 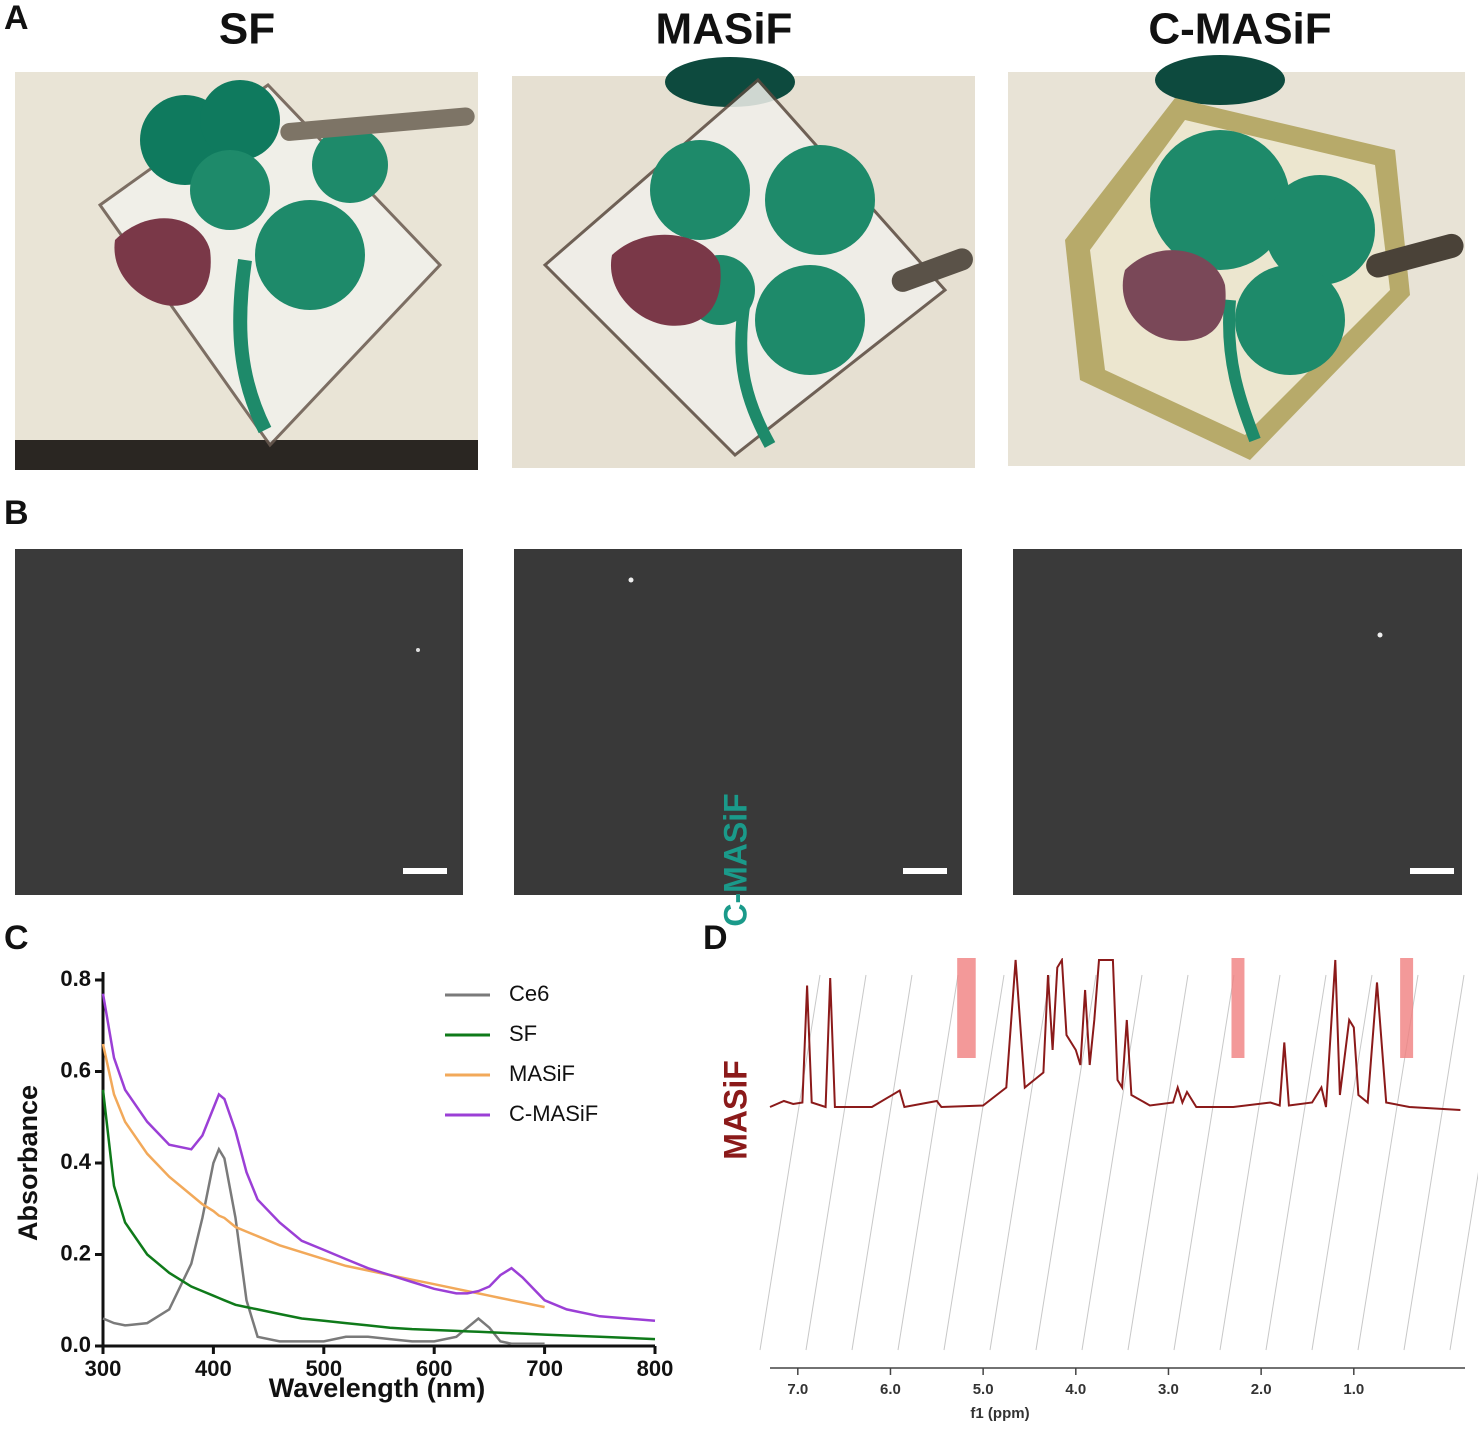 What do you see at coordinates (377, 1388) in the screenshot?
I see `x-axis-title: Wavelength (nm)` at bounding box center [377, 1388].